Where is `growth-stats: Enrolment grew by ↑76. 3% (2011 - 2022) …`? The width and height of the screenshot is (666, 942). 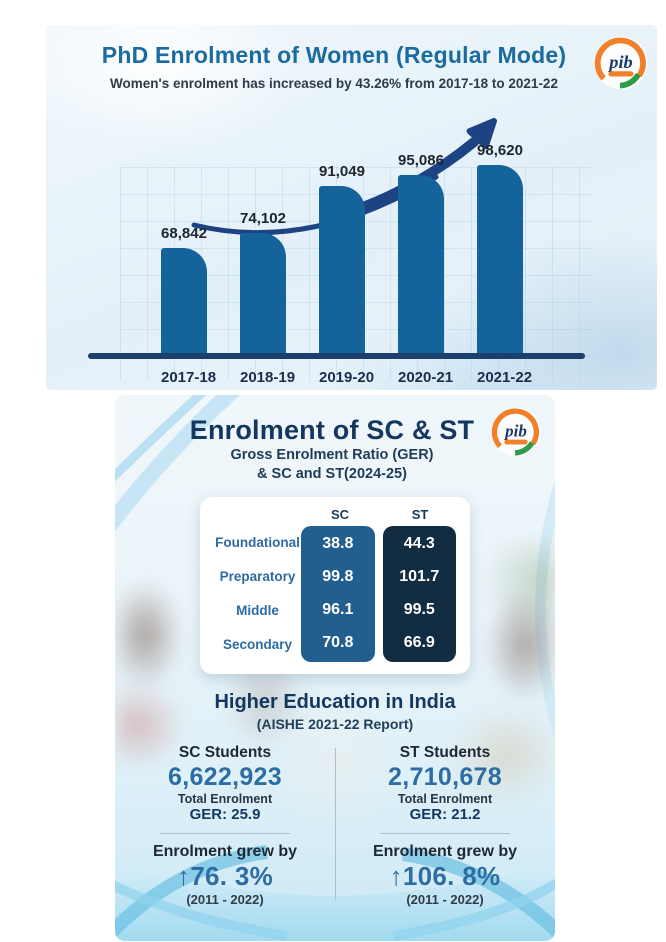
growth-stats: Enrolment grew by ↑76. 3% (2011 - 2022) … is located at coordinates (335, 865).